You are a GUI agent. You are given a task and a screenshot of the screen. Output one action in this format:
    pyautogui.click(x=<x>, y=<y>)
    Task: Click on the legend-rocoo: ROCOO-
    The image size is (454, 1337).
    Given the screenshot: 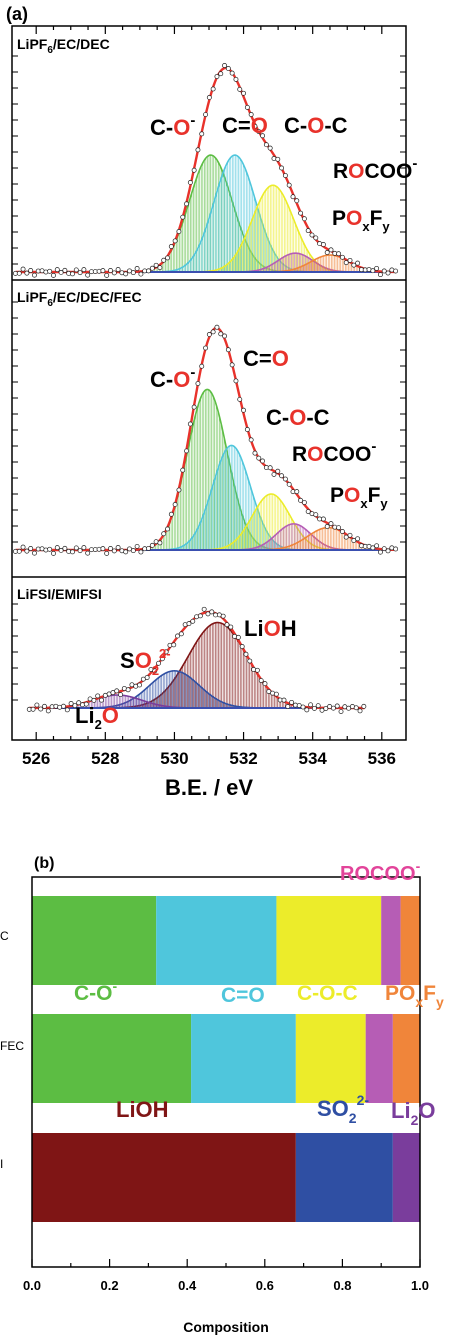 What is the action you would take?
    pyautogui.click(x=380, y=871)
    